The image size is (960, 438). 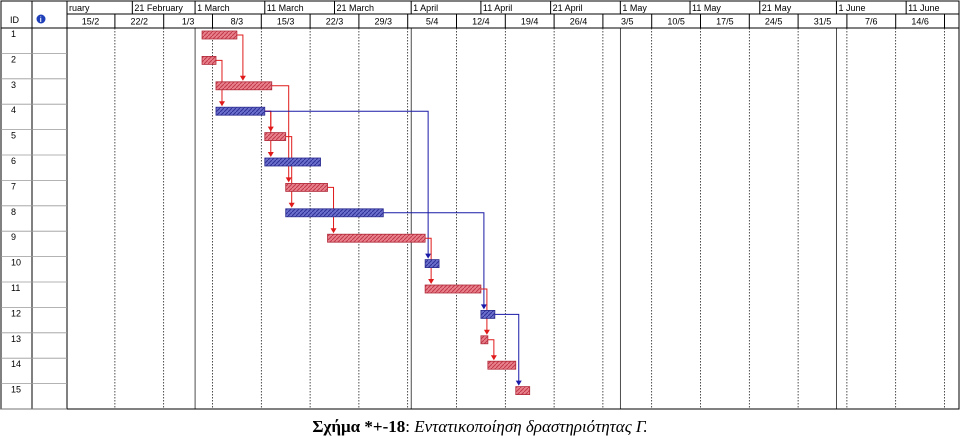 What do you see at coordinates (237, 22) in the screenshot?
I see `week-date-label: 8/3` at bounding box center [237, 22].